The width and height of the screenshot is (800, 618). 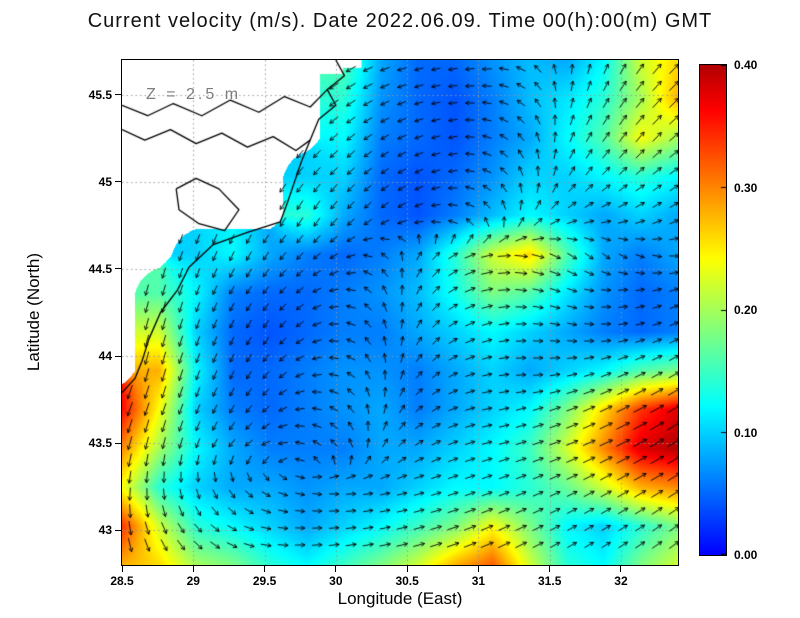 What do you see at coordinates (746, 65) in the screenshot?
I see `colorbar-tick-label: 0.40` at bounding box center [746, 65].